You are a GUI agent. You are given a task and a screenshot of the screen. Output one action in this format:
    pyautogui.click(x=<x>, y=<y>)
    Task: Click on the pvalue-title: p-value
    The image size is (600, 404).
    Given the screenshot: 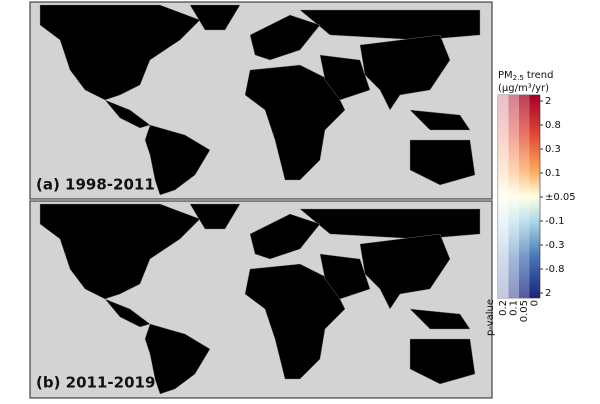 What is the action you would take?
    pyautogui.click(x=490, y=317)
    